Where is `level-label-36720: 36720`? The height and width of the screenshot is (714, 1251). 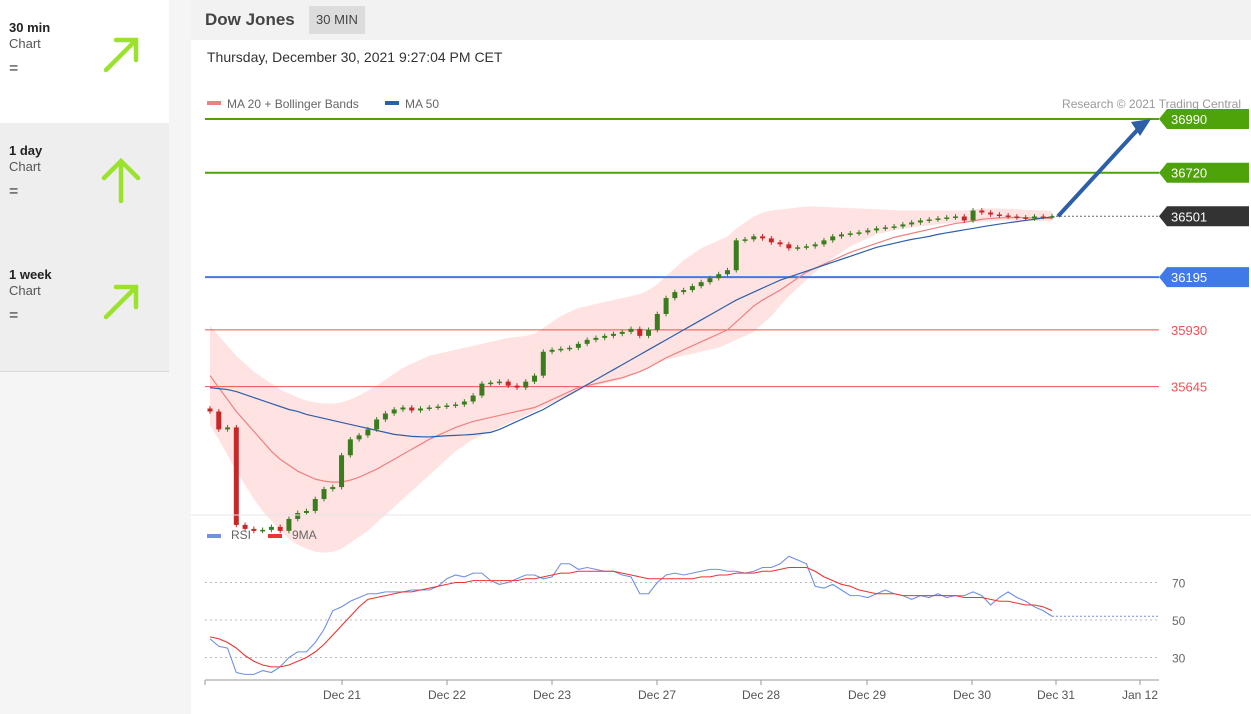
level-label-36720: 36720 is located at coordinates (1189, 173).